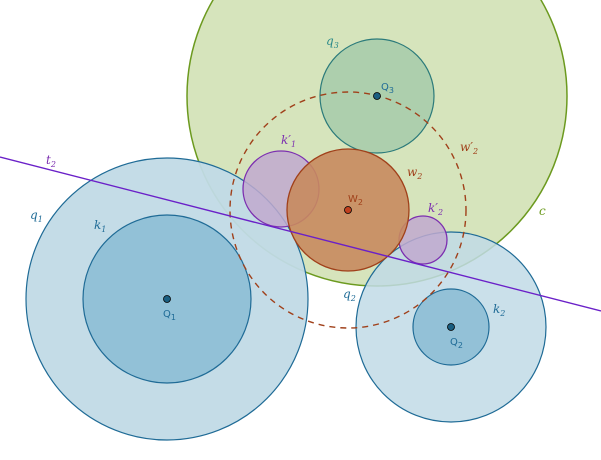 The image size is (601, 460). What do you see at coordinates (469, 148) in the screenshot?
I see `label-w-prime-2: w′2` at bounding box center [469, 148].